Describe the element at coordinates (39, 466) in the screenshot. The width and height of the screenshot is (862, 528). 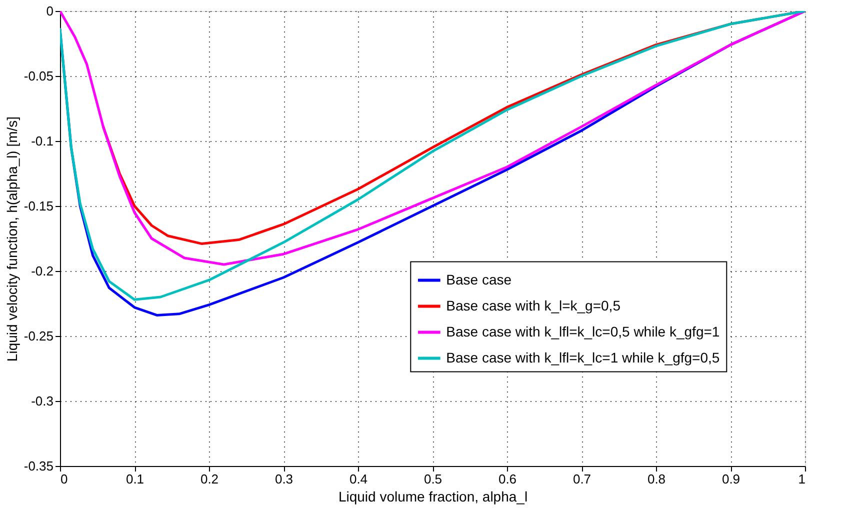
I see `y-tick-label: -0.35` at that location.